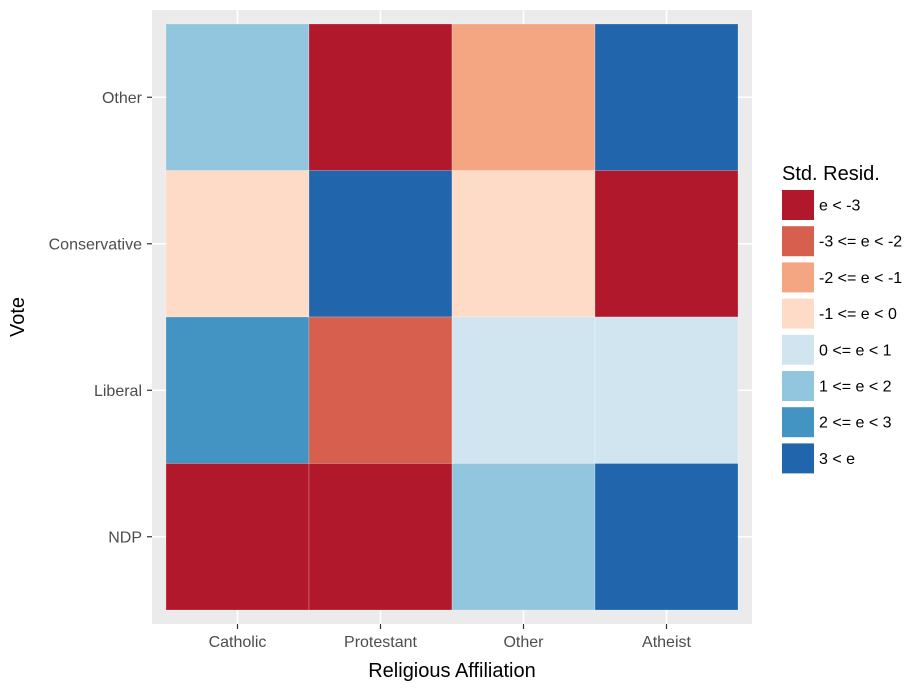 Image resolution: width=921 pixels, height=691 pixels. What do you see at coordinates (666, 537) in the screenshot?
I see `cell-ndp-atheist` at bounding box center [666, 537].